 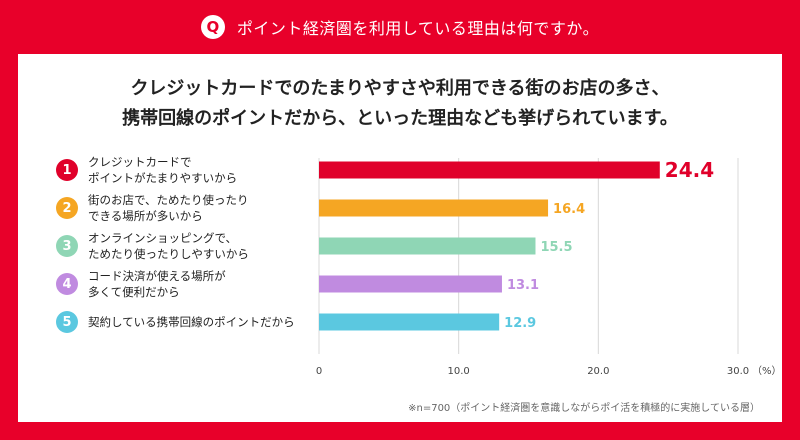 I want to click on x-tick-label: 10.0, so click(x=459, y=371).